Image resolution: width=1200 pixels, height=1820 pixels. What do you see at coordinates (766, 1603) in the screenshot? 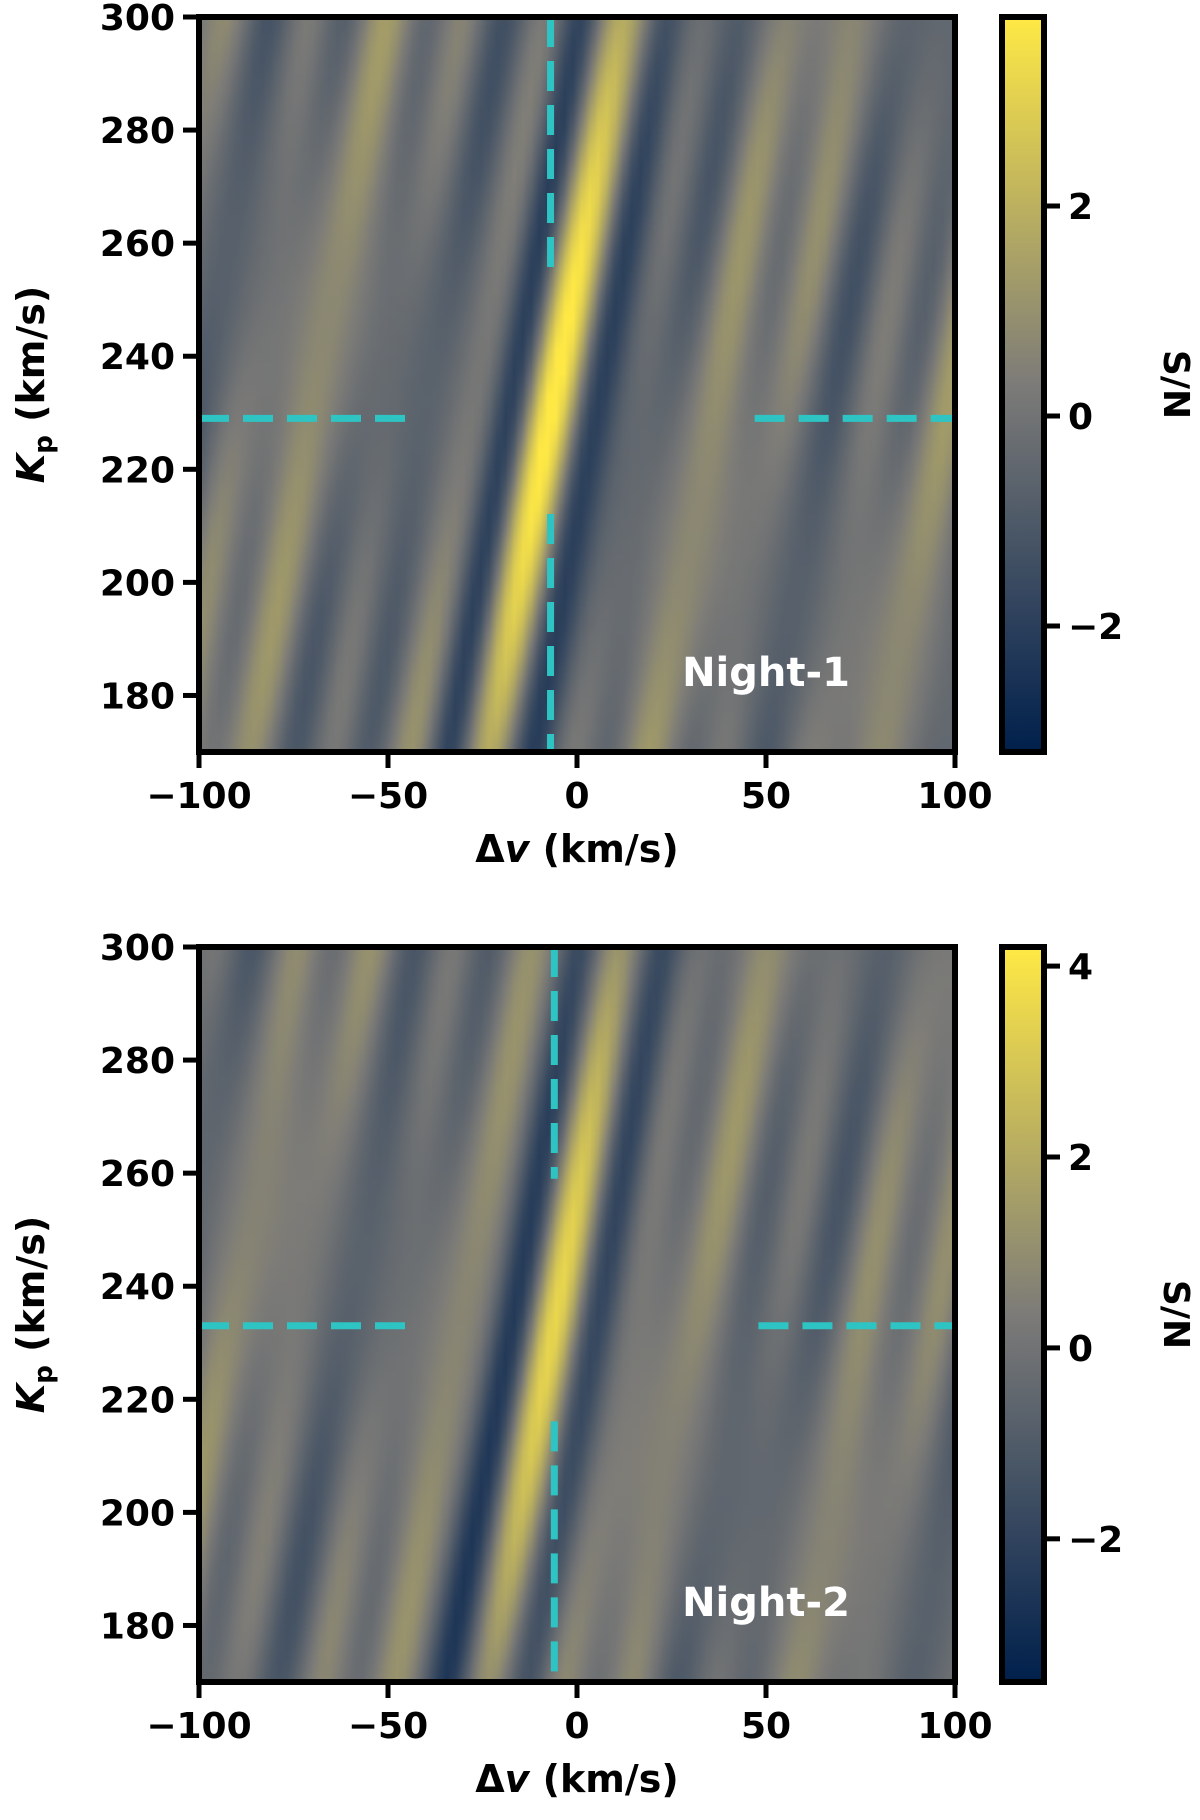
I see `night-label: Night-2` at bounding box center [766, 1603].